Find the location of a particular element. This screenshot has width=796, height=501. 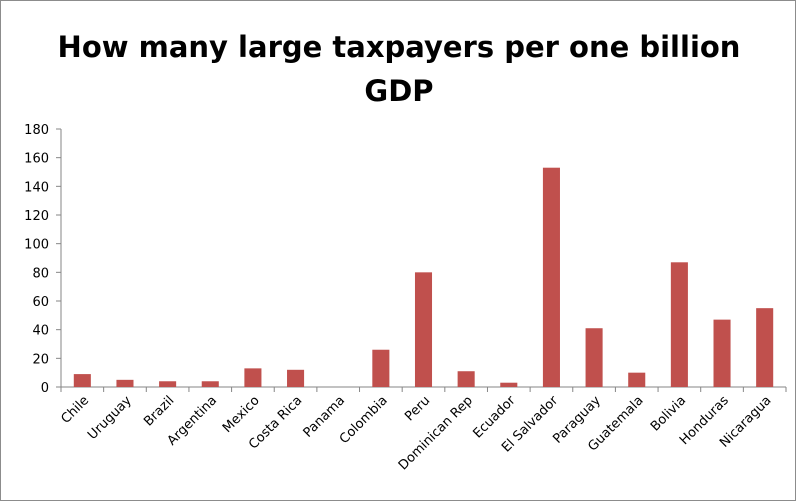

bar-dominican-rep is located at coordinates (466, 379).